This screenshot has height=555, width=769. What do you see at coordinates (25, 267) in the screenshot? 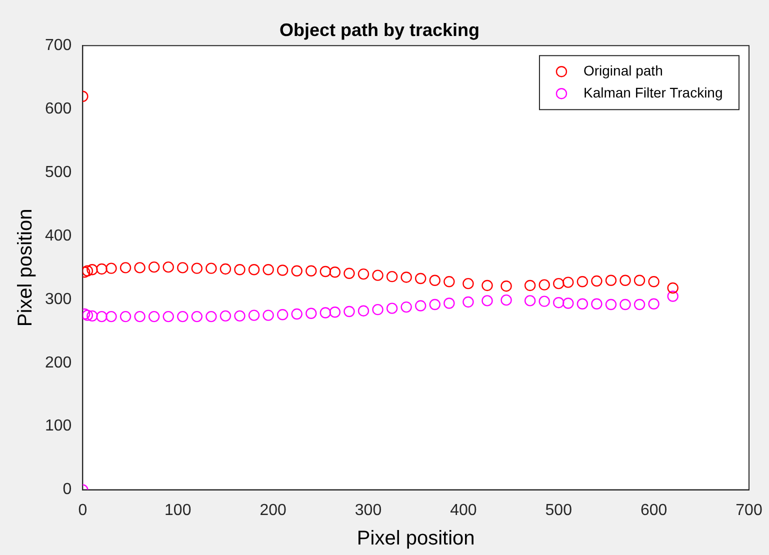
I see `y-axis-title: Pixel position` at bounding box center [25, 267].